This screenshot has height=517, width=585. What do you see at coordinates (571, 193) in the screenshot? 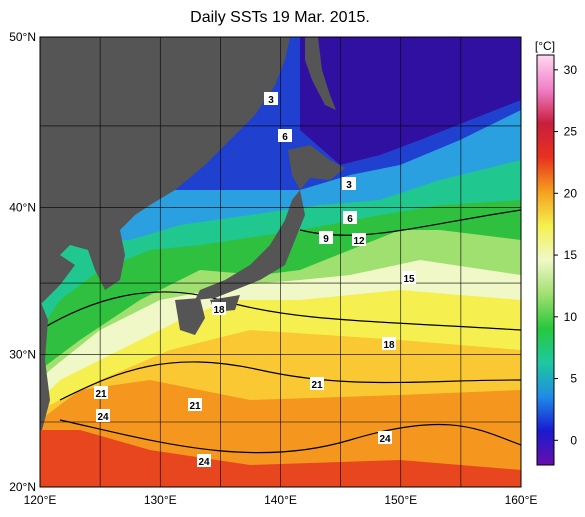
I see `colorbar-tick-label: 20` at bounding box center [571, 193].